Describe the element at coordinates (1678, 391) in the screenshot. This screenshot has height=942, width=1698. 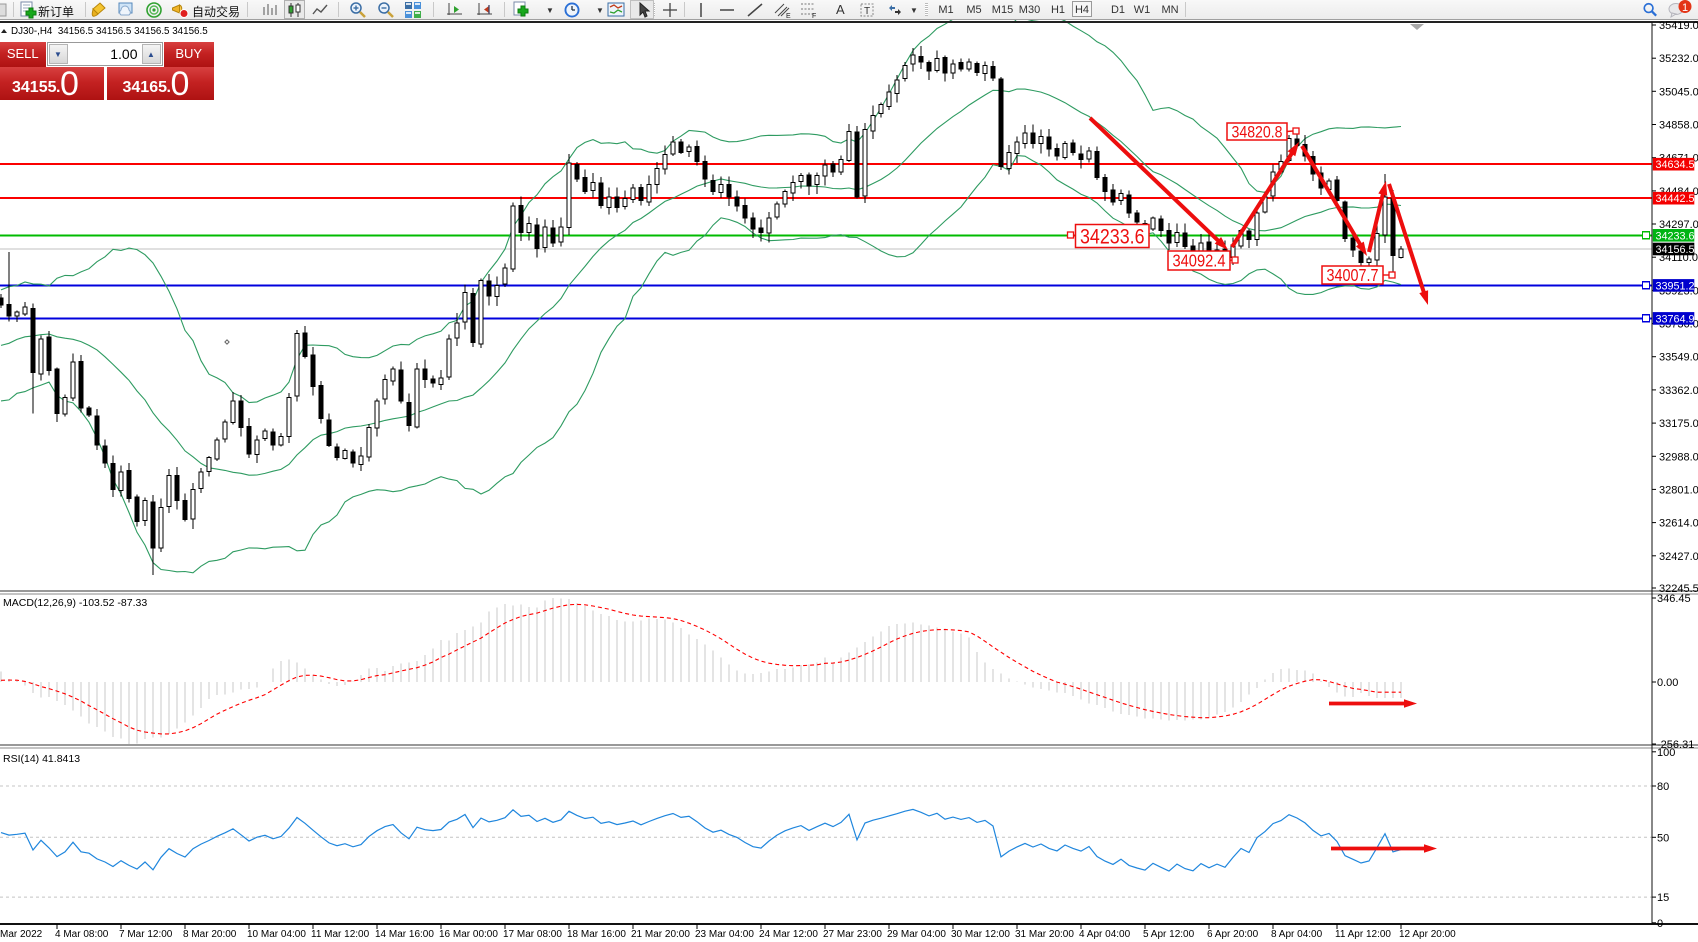
I see `svg-text: 33362.0` at that location.